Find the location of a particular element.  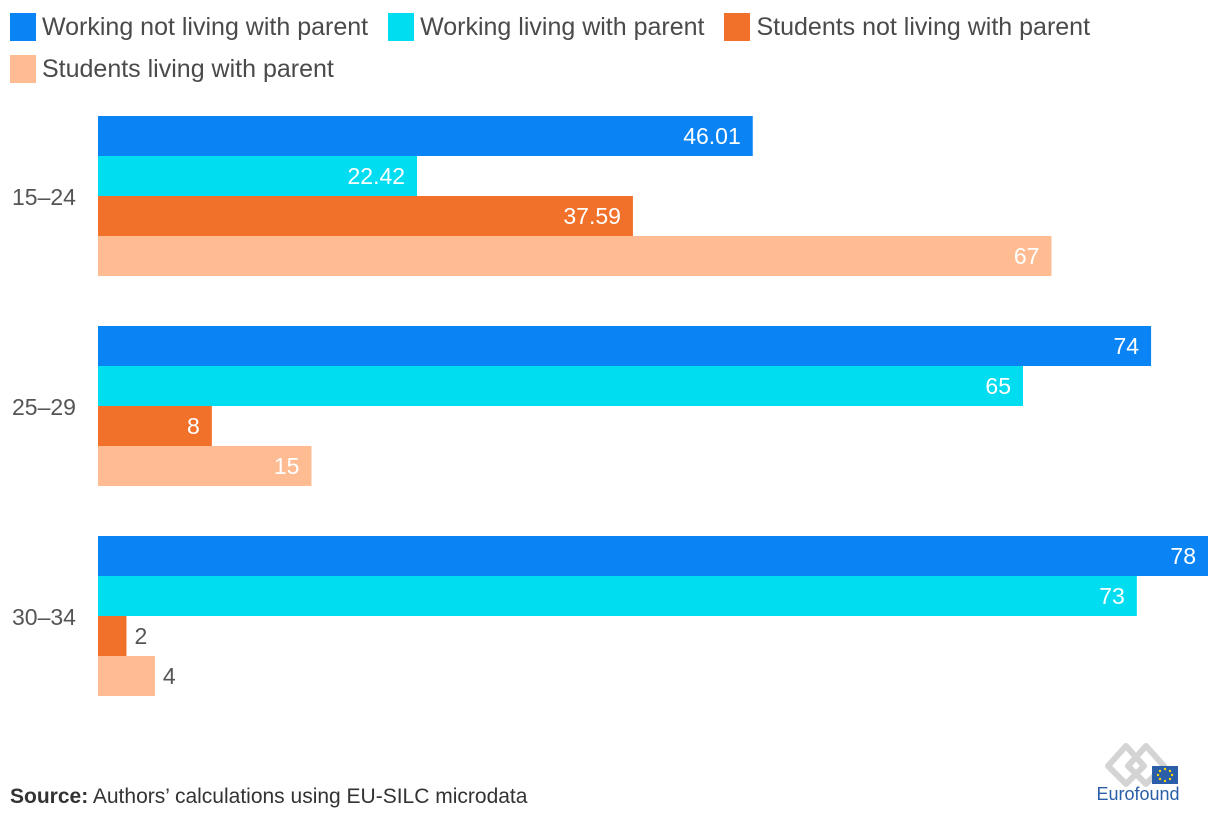

data-label: 74 is located at coordinates (1126, 346).